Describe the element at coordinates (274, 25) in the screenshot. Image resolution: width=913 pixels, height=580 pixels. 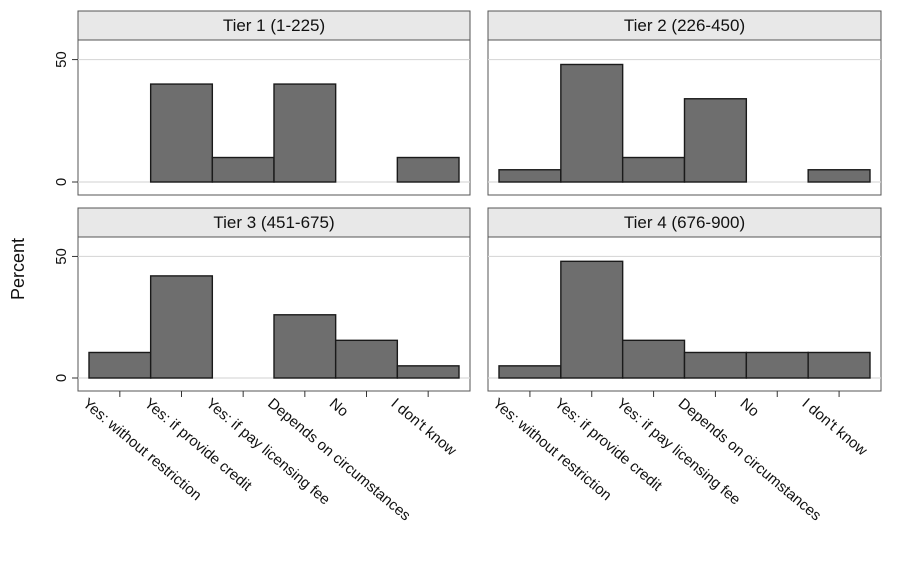
I see `panel-title: Tier 1 (1-225)` at that location.